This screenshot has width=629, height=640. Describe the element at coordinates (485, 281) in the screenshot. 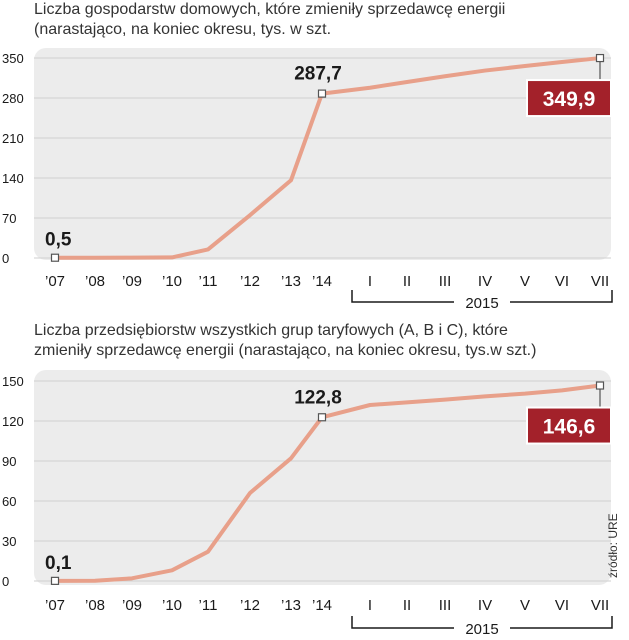

I see `chart-1-x-tick-label: IV` at that location.